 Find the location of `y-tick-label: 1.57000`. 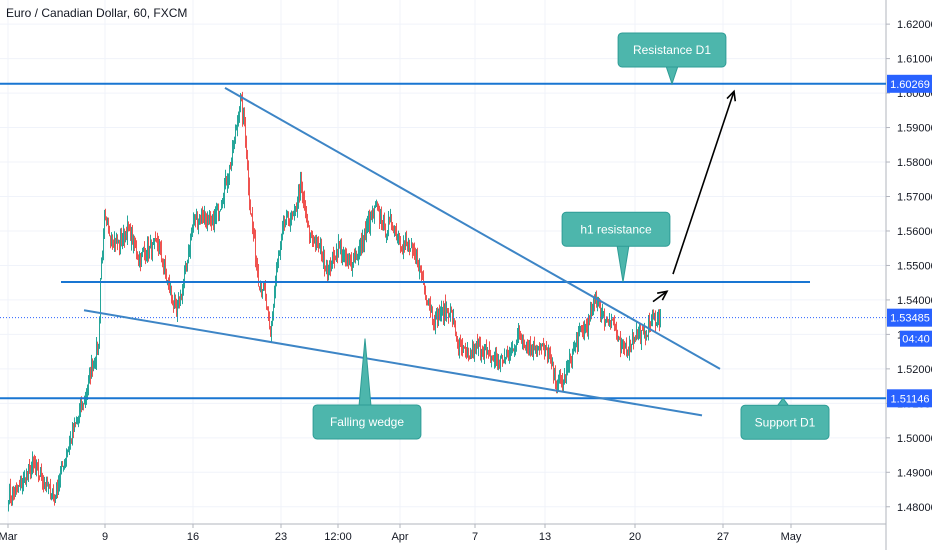

y-tick-label: 1.57000 is located at coordinates (914, 198).